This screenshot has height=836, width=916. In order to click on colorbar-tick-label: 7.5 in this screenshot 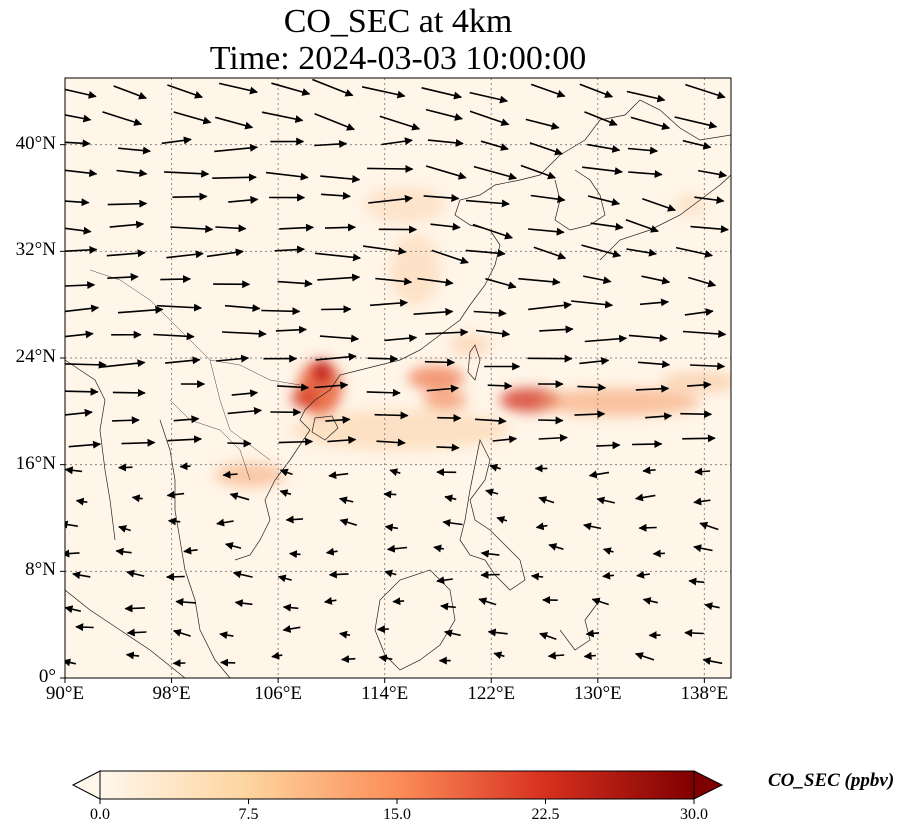, I will do `click(248, 814)`.